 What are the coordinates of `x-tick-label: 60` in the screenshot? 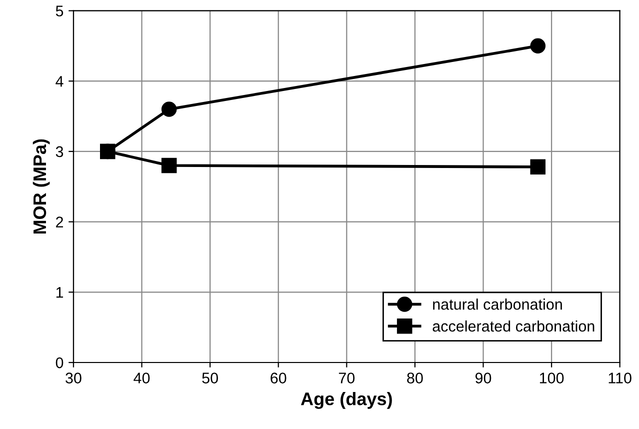 It's located at (278, 378).